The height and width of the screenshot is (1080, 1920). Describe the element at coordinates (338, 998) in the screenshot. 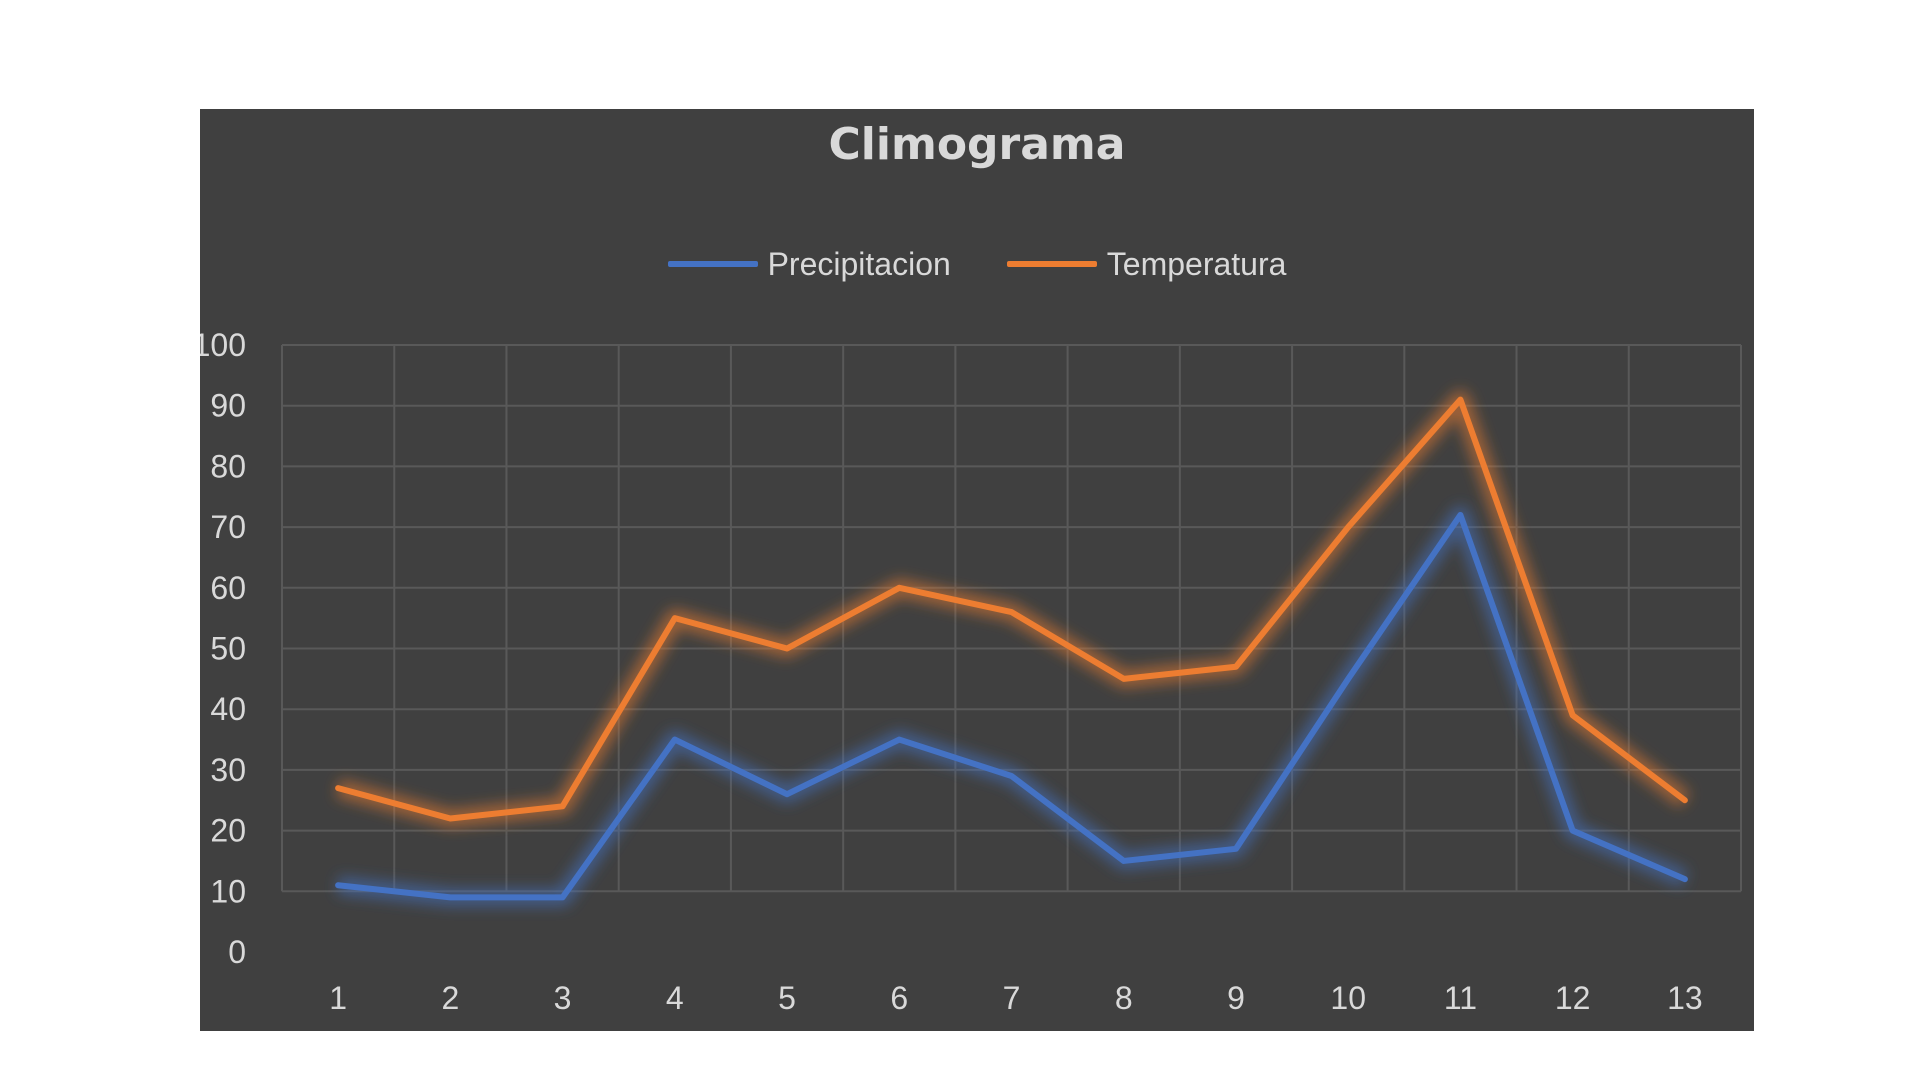

I see `x-tick-label: 1` at that location.